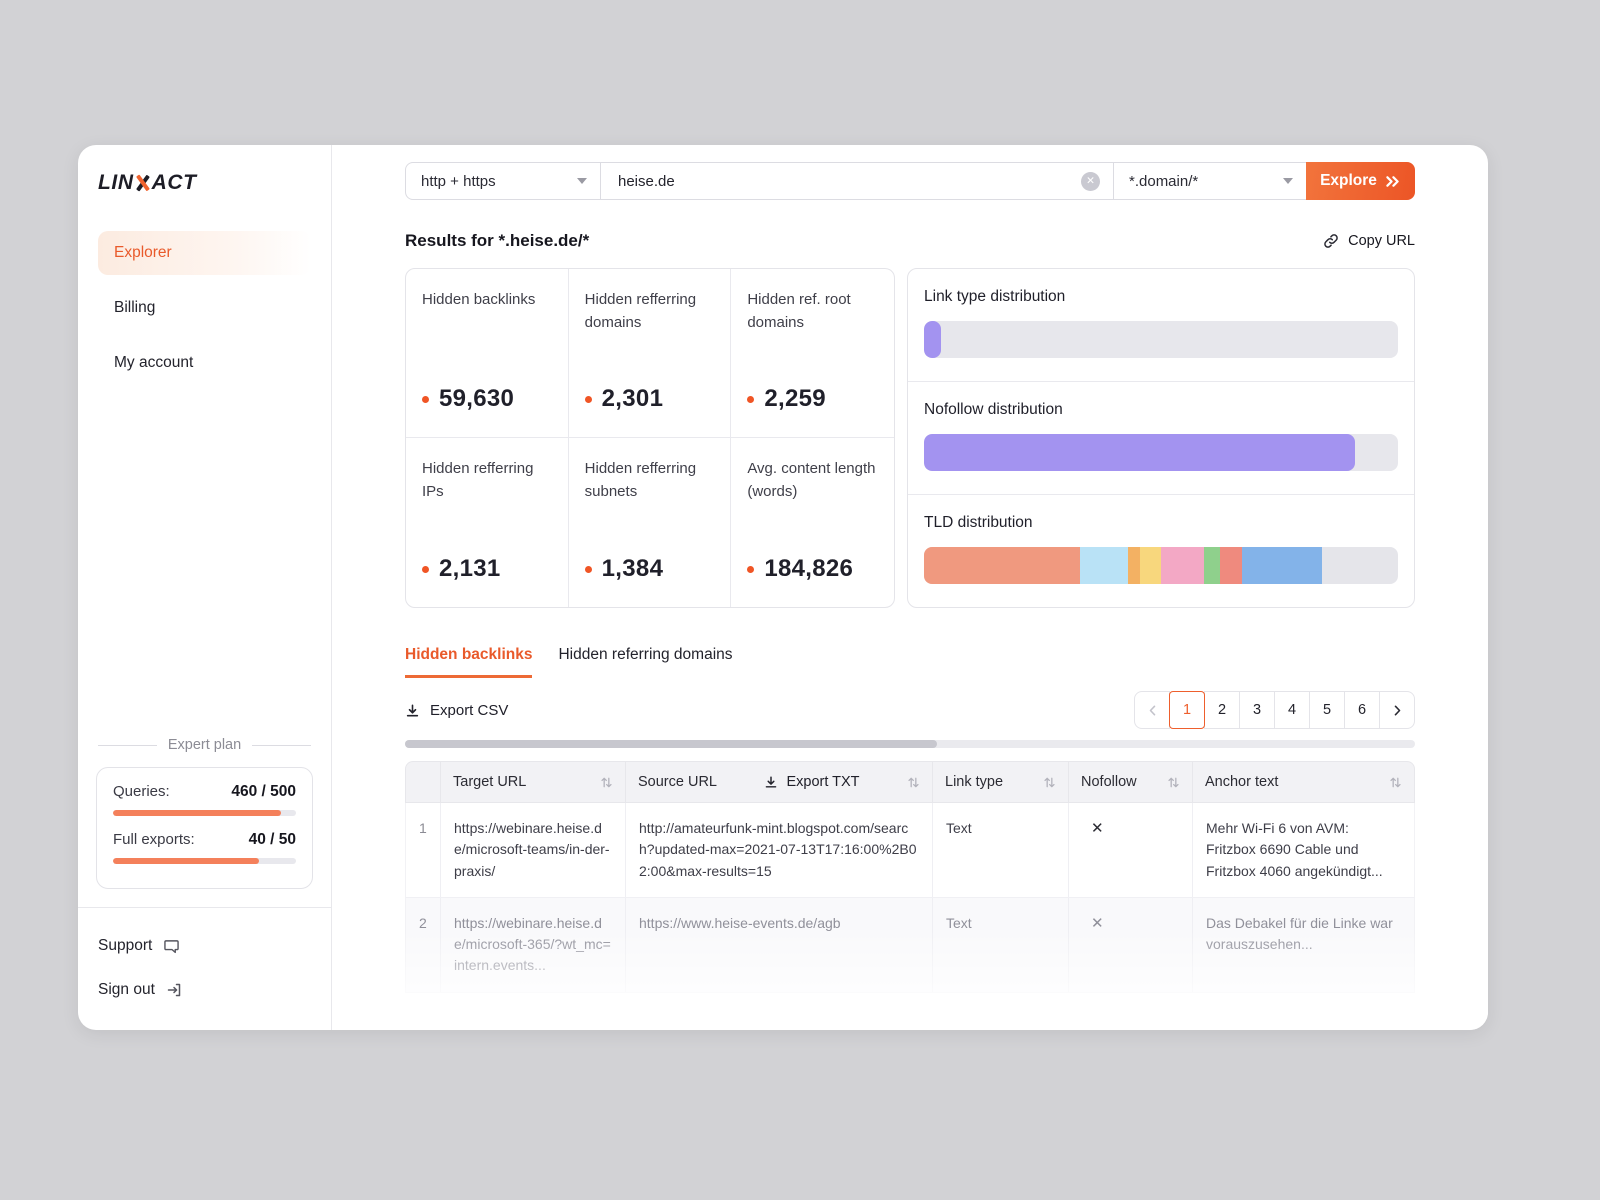 The width and height of the screenshot is (1600, 1200). I want to click on header-anchor-text: Anchor text, so click(1303, 782).